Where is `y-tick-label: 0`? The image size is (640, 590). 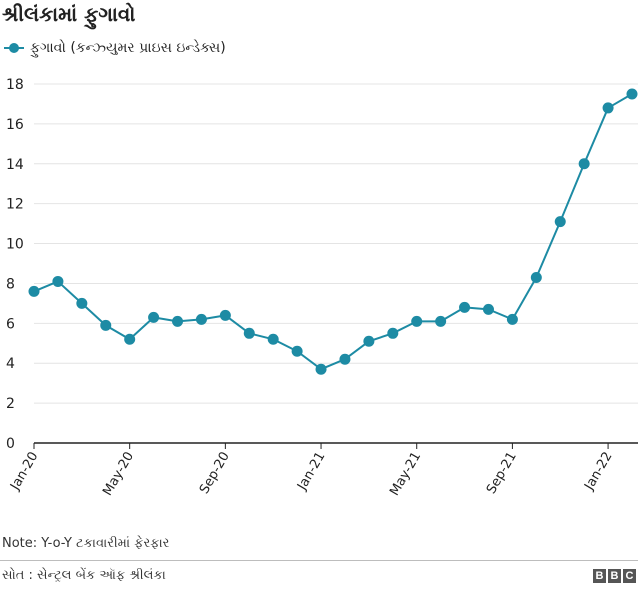
y-tick-label: 0 is located at coordinates (10, 444).